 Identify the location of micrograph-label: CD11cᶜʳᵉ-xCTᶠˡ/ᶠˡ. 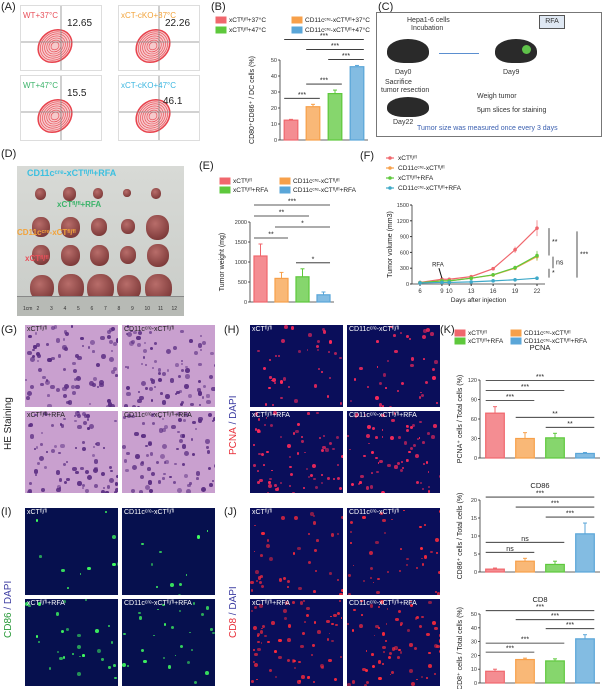
(149, 512).